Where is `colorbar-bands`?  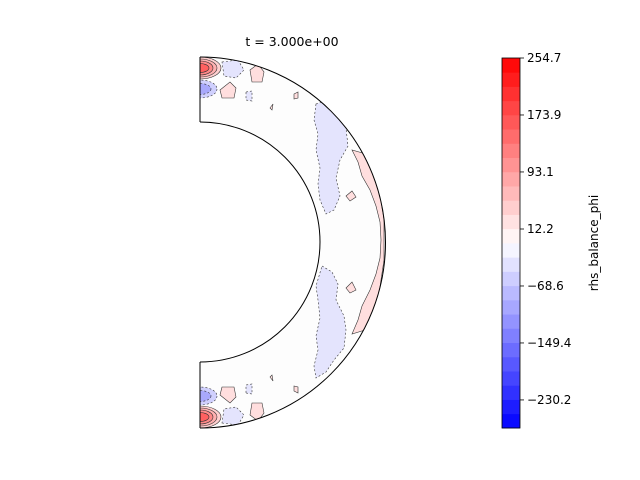 colorbar-bands is located at coordinates (511, 243).